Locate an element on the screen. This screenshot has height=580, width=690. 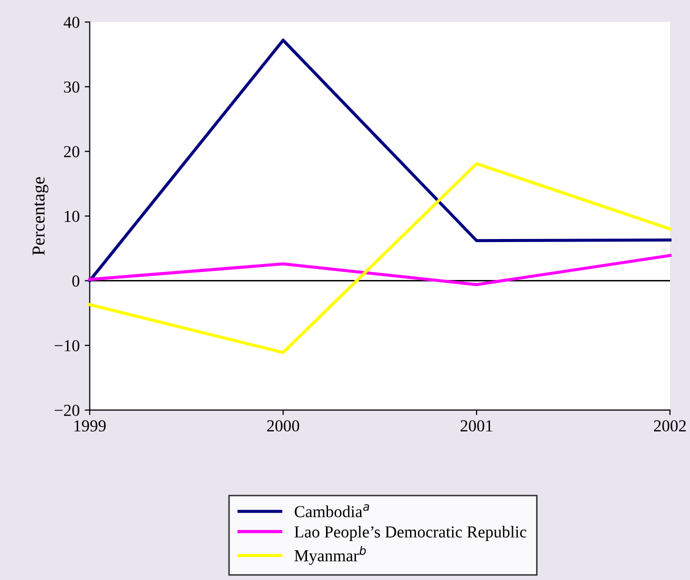
y-tick-label: 20 is located at coordinates (72, 152).